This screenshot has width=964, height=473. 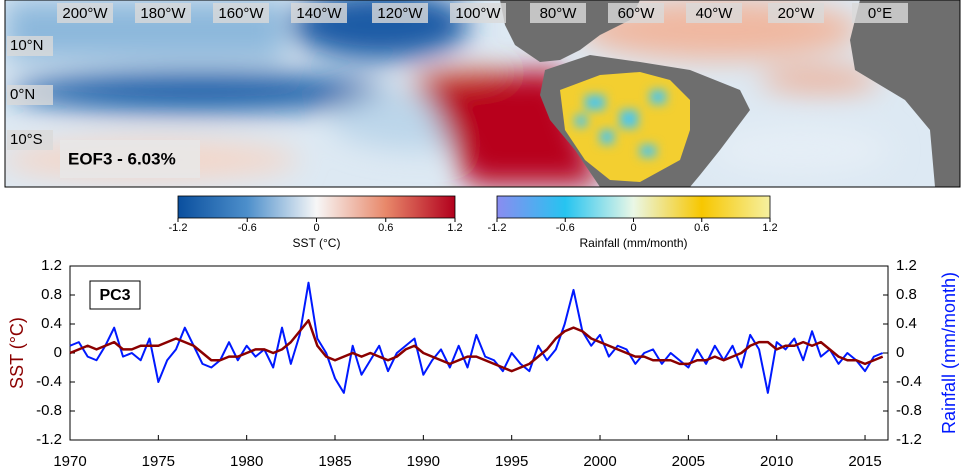 I want to click on x-tick-label: 1990, so click(x=423, y=461).